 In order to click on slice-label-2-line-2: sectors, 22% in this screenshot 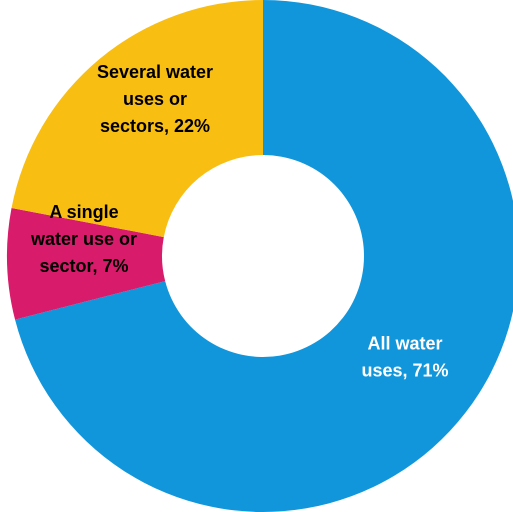, I will do `click(155, 126)`.